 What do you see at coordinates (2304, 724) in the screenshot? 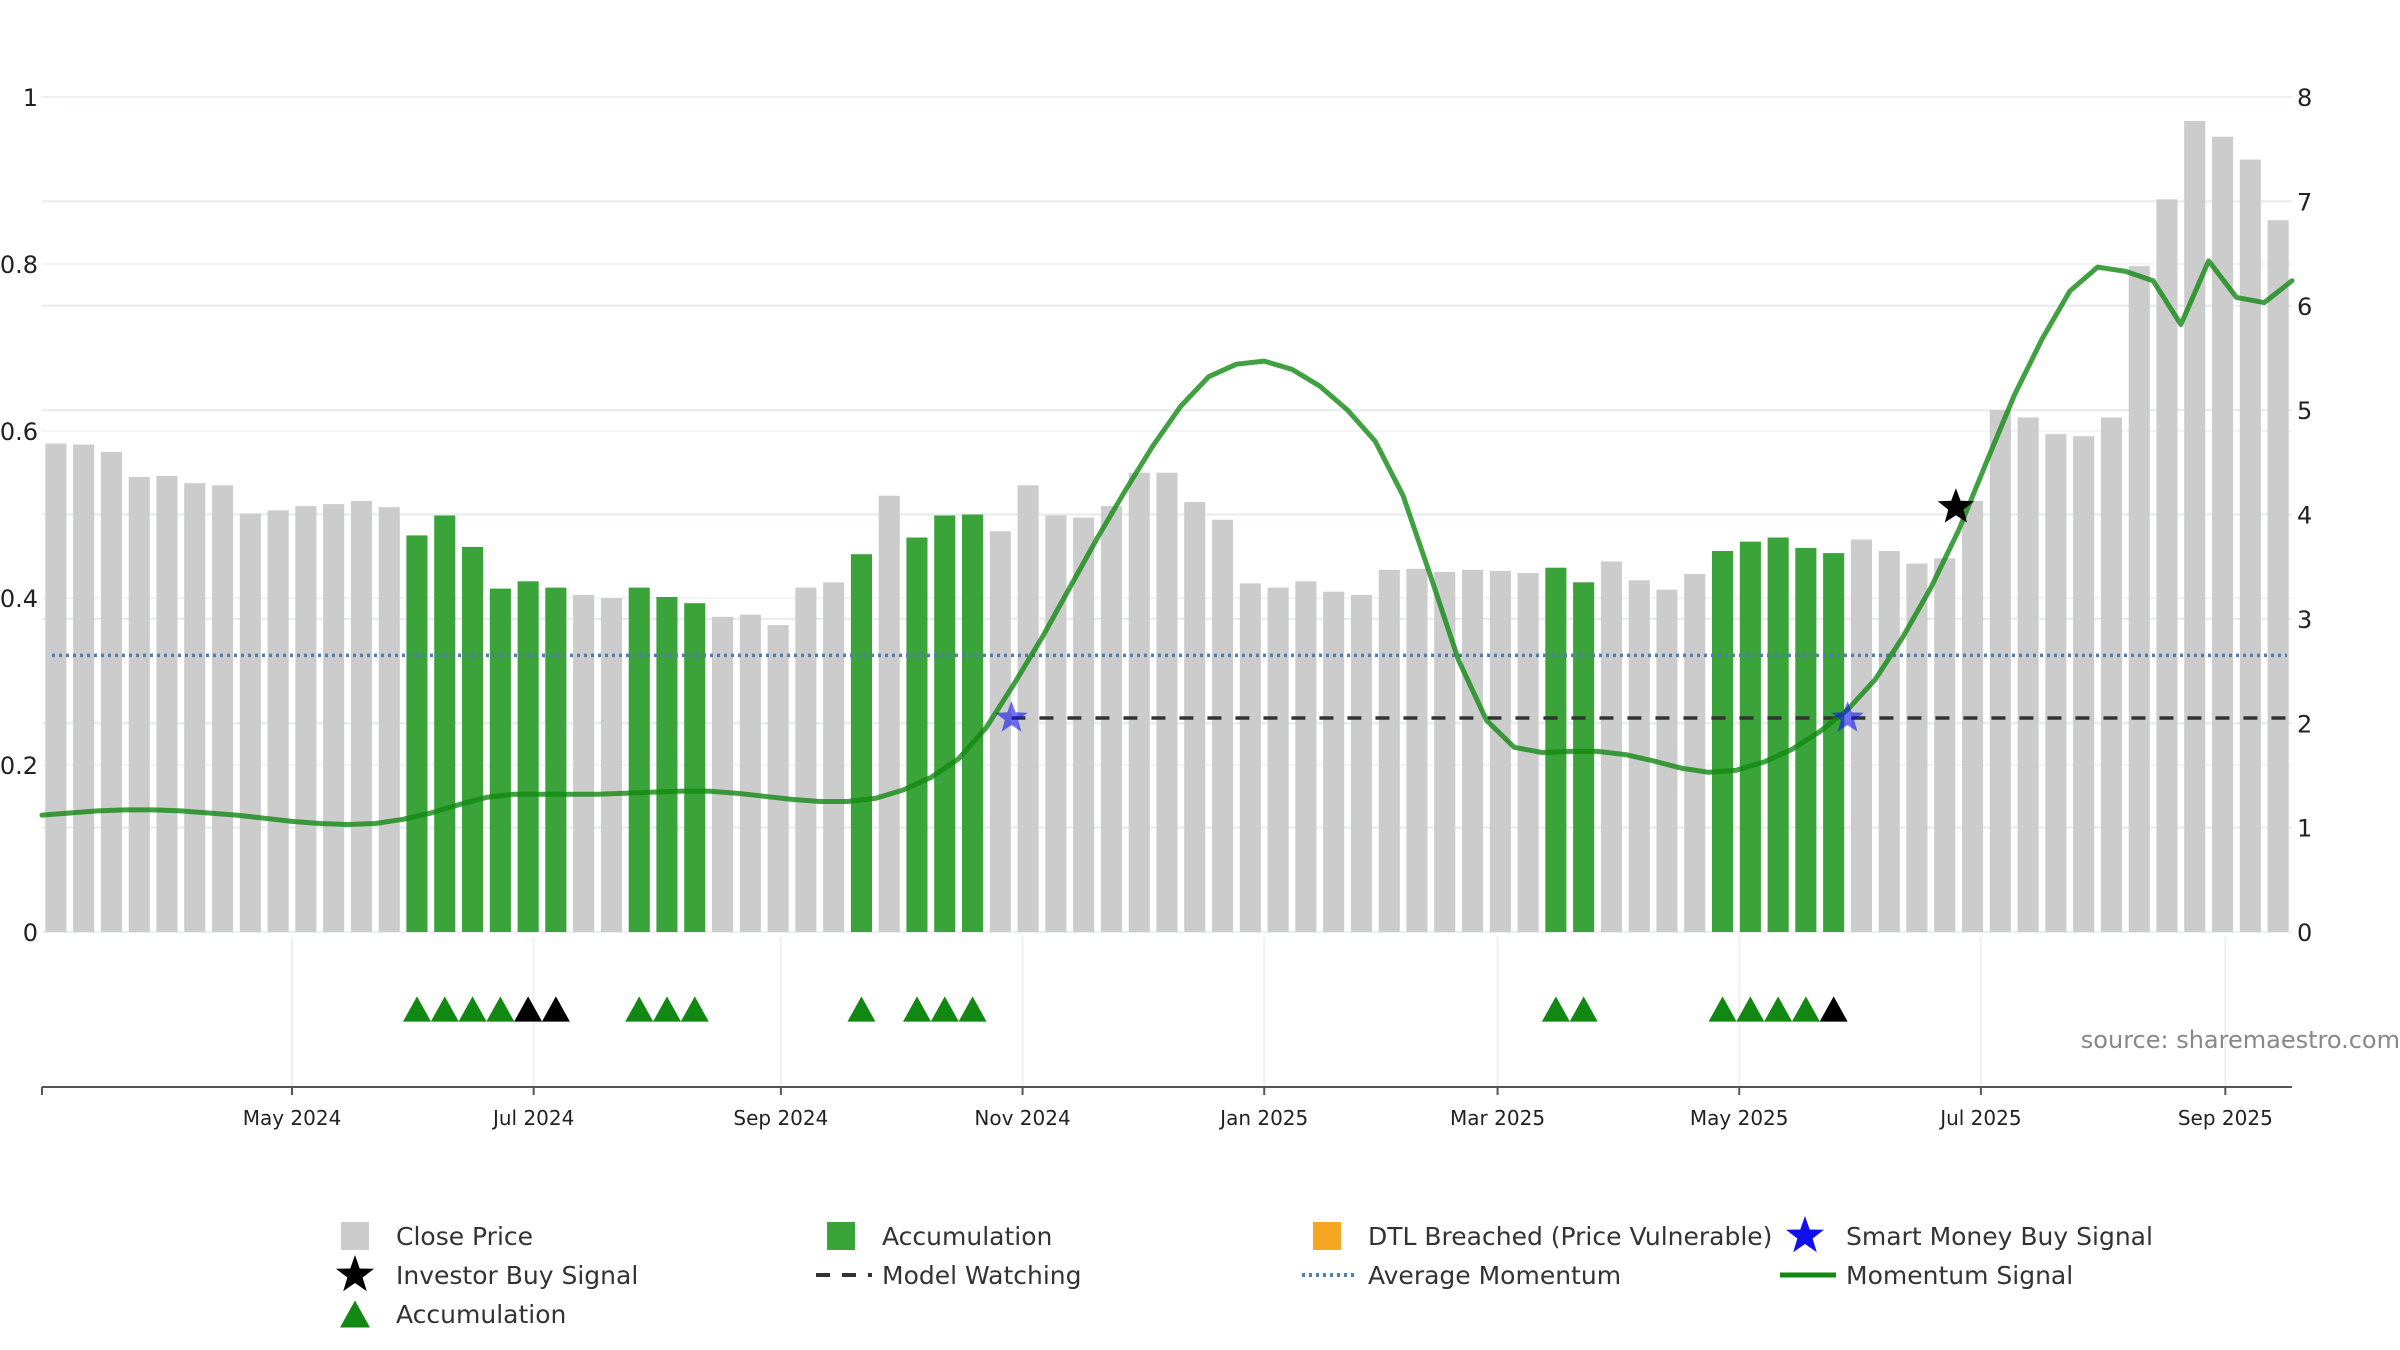
I see `right-axis-tick-label: 2` at bounding box center [2304, 724].